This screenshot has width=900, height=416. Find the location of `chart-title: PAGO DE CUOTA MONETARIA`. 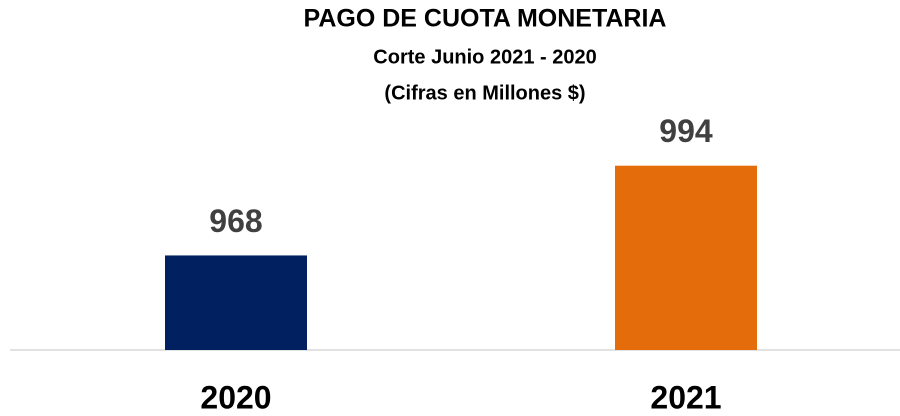

chart-title: PAGO DE CUOTA MONETARIA is located at coordinates (485, 19).